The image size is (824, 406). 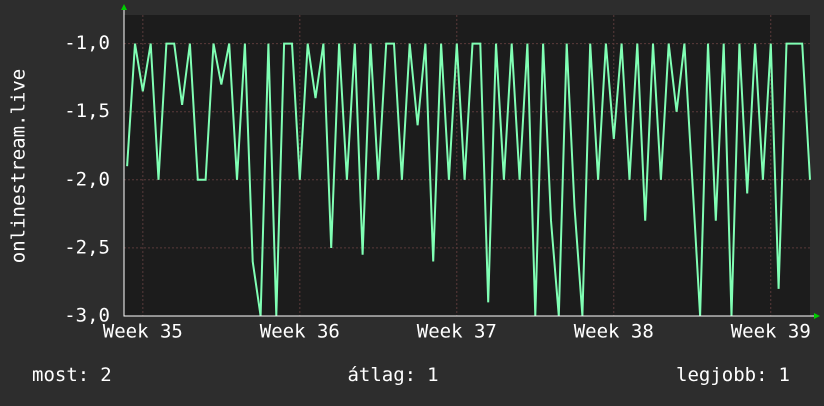 I want to click on stat: legjobb: 1, so click(x=733, y=375).